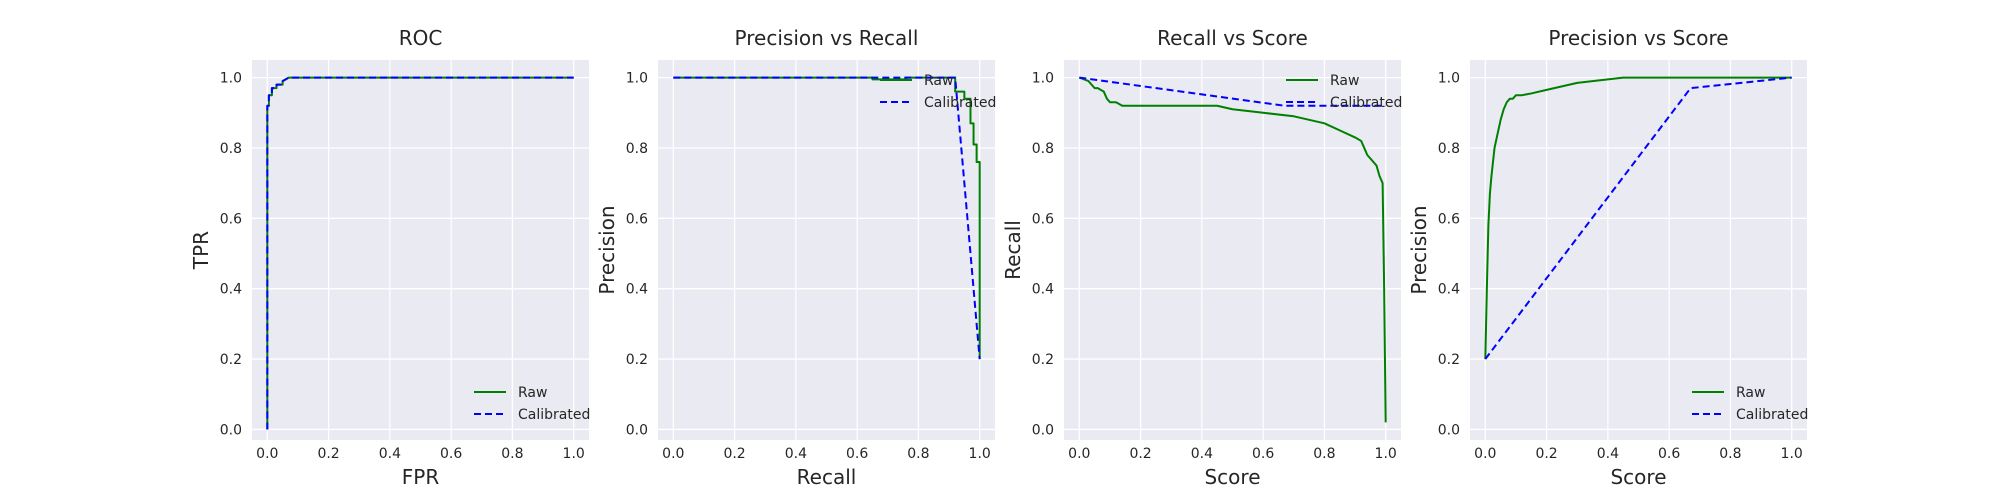  Describe the element at coordinates (1232, 38) in the screenshot. I see `chart-title: Recall vs Score` at that location.